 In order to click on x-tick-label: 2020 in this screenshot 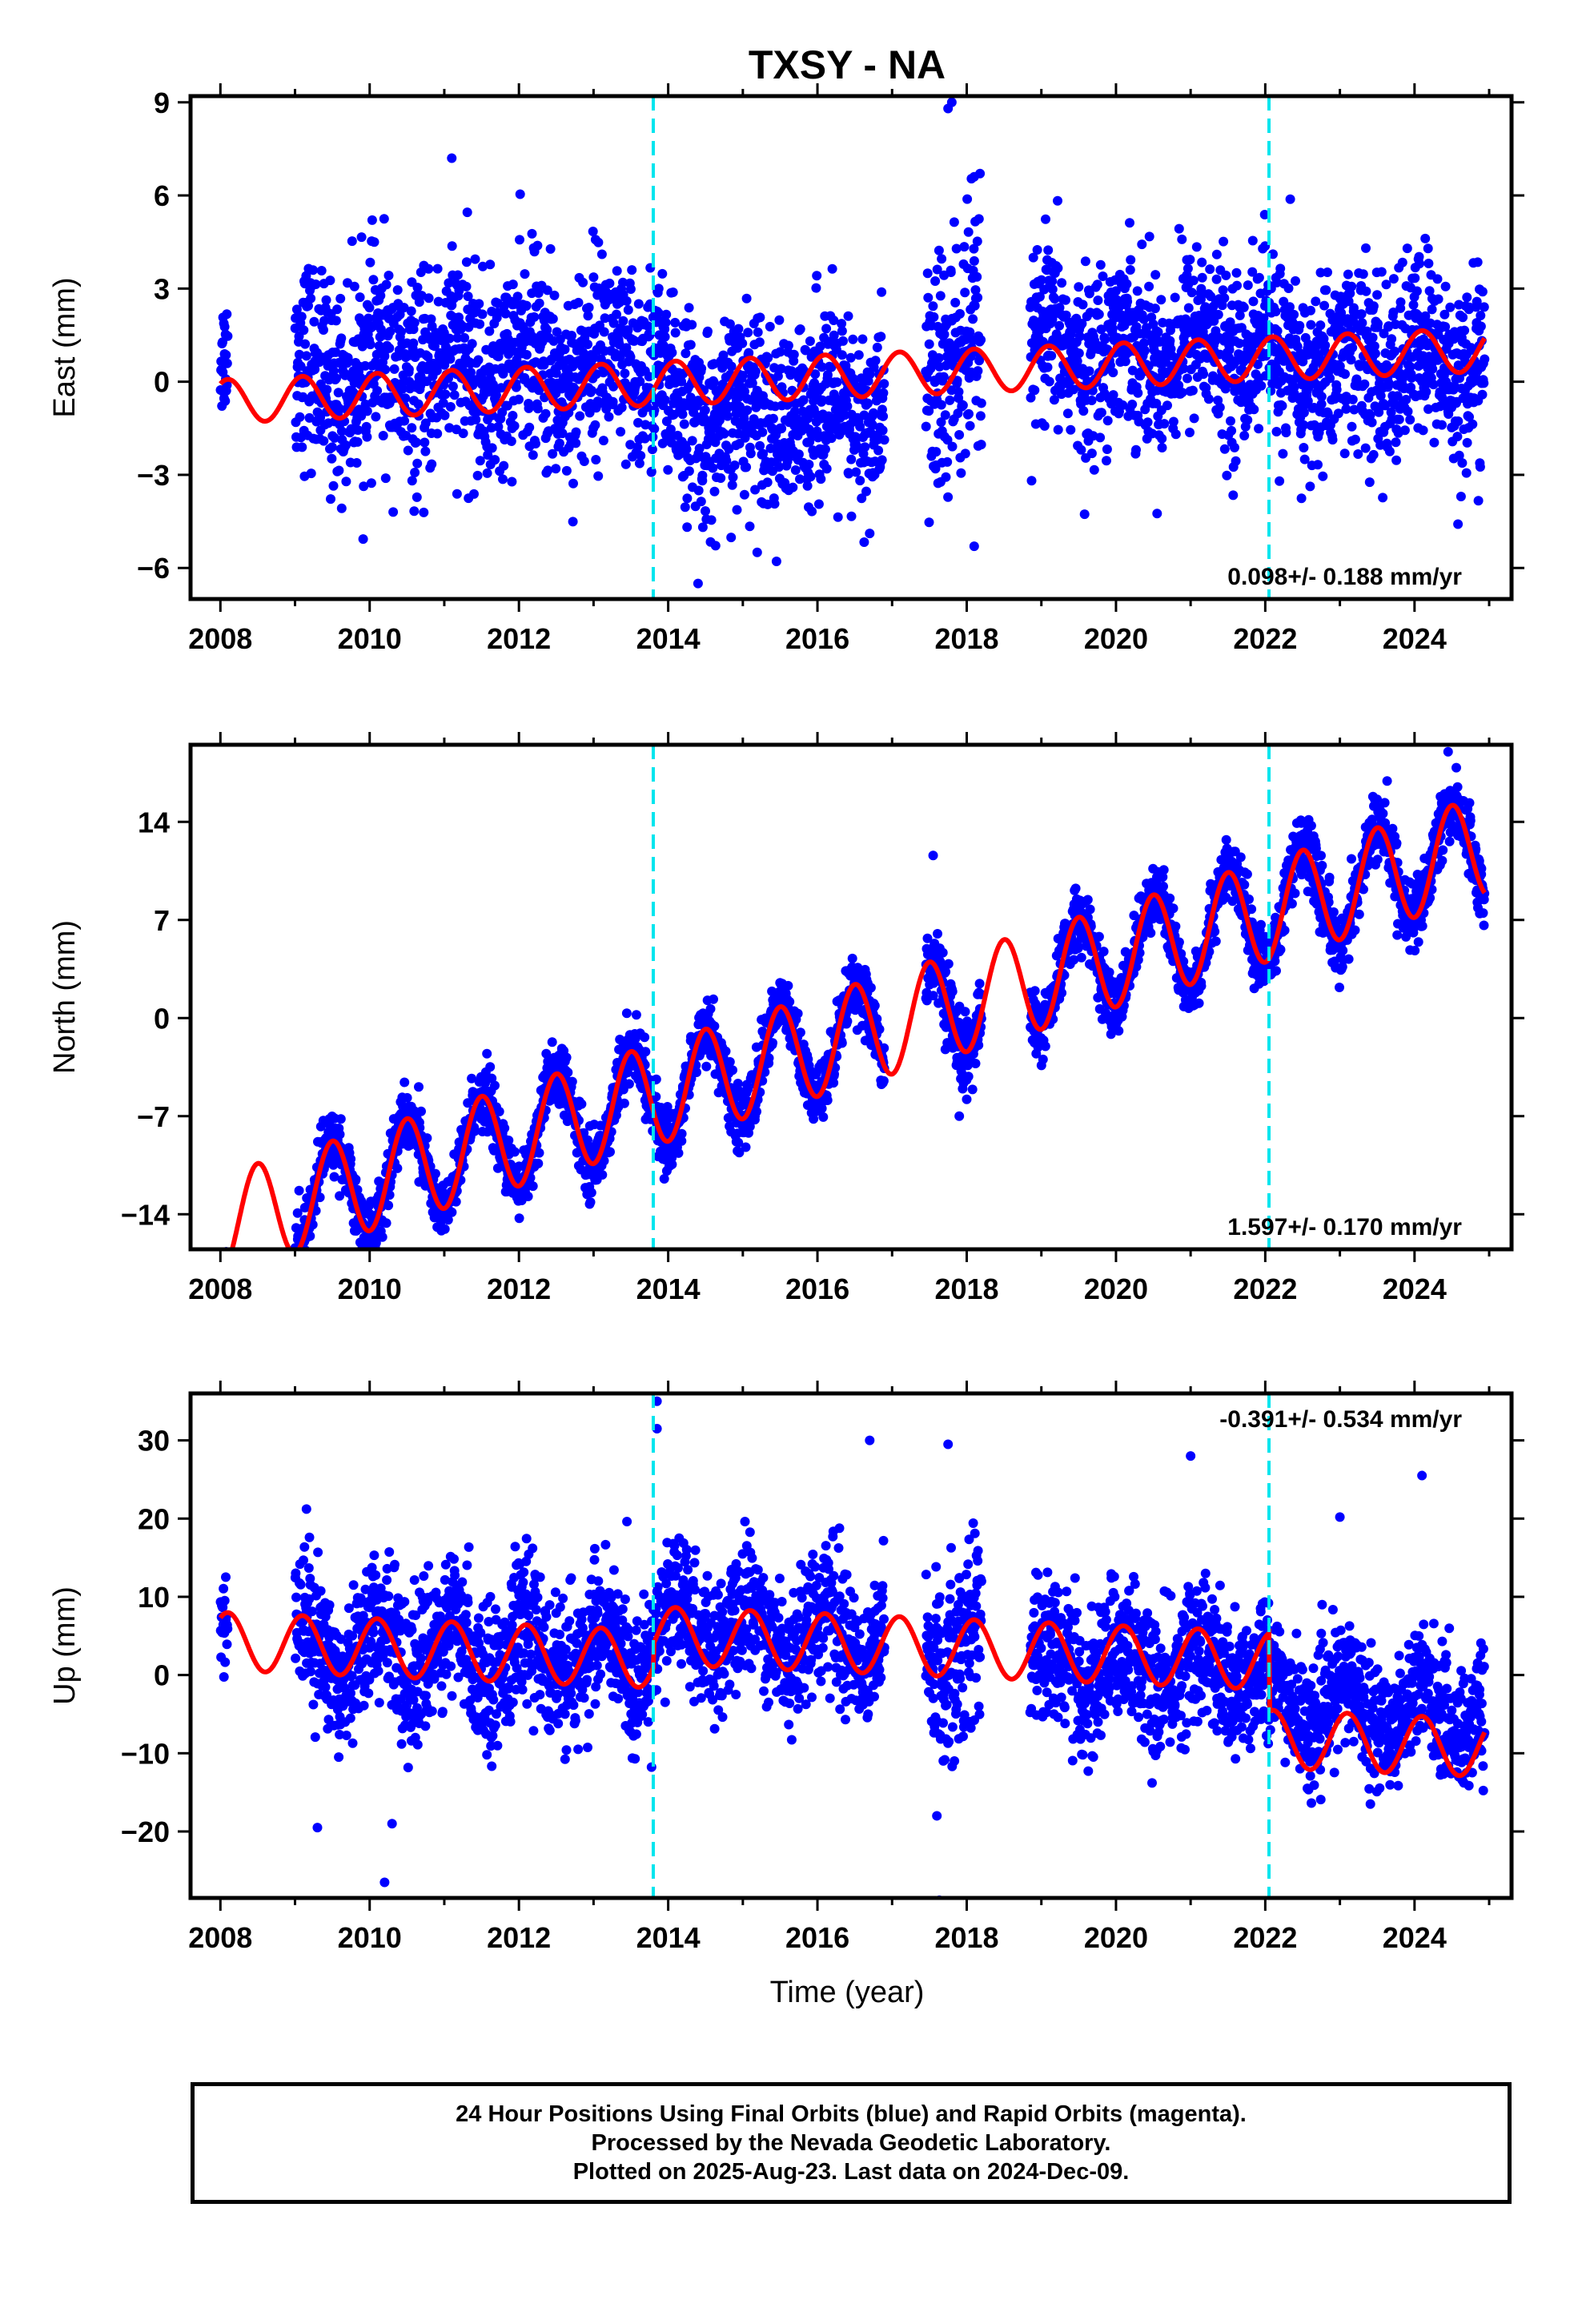, I will do `click(1116, 638)`.